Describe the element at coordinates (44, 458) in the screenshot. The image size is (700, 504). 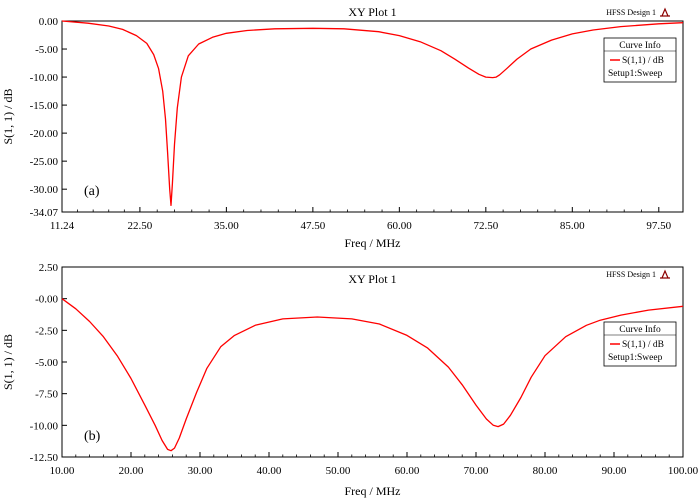
I see `y-tick-label: -12.50` at that location.